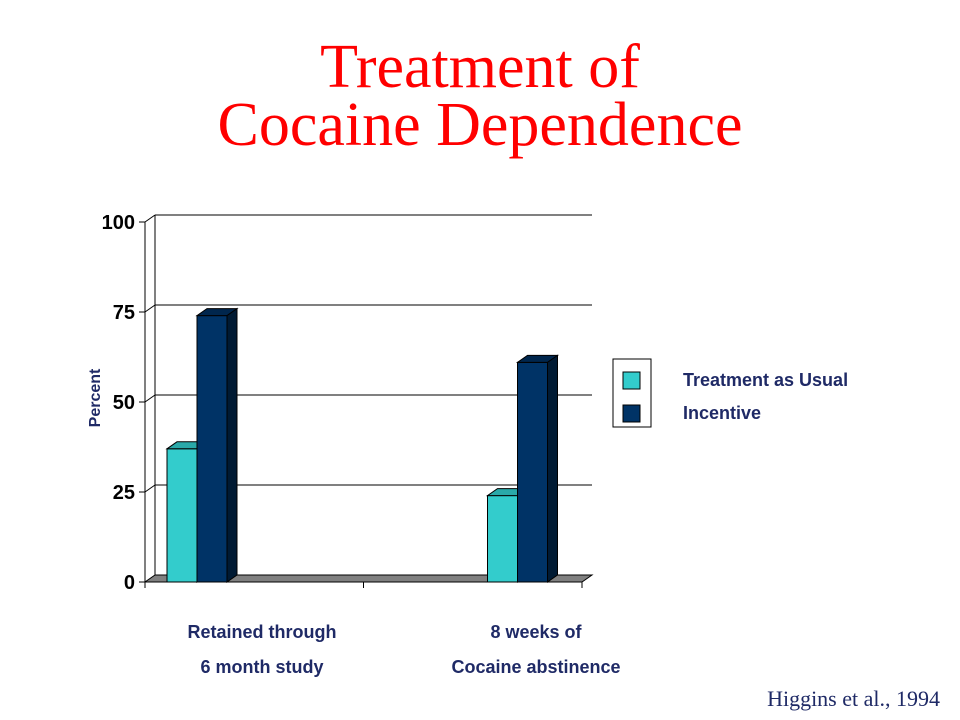 This screenshot has width=960, height=720. What do you see at coordinates (480, 125) in the screenshot?
I see `title-line-2: Cocaine Dependence` at bounding box center [480, 125].